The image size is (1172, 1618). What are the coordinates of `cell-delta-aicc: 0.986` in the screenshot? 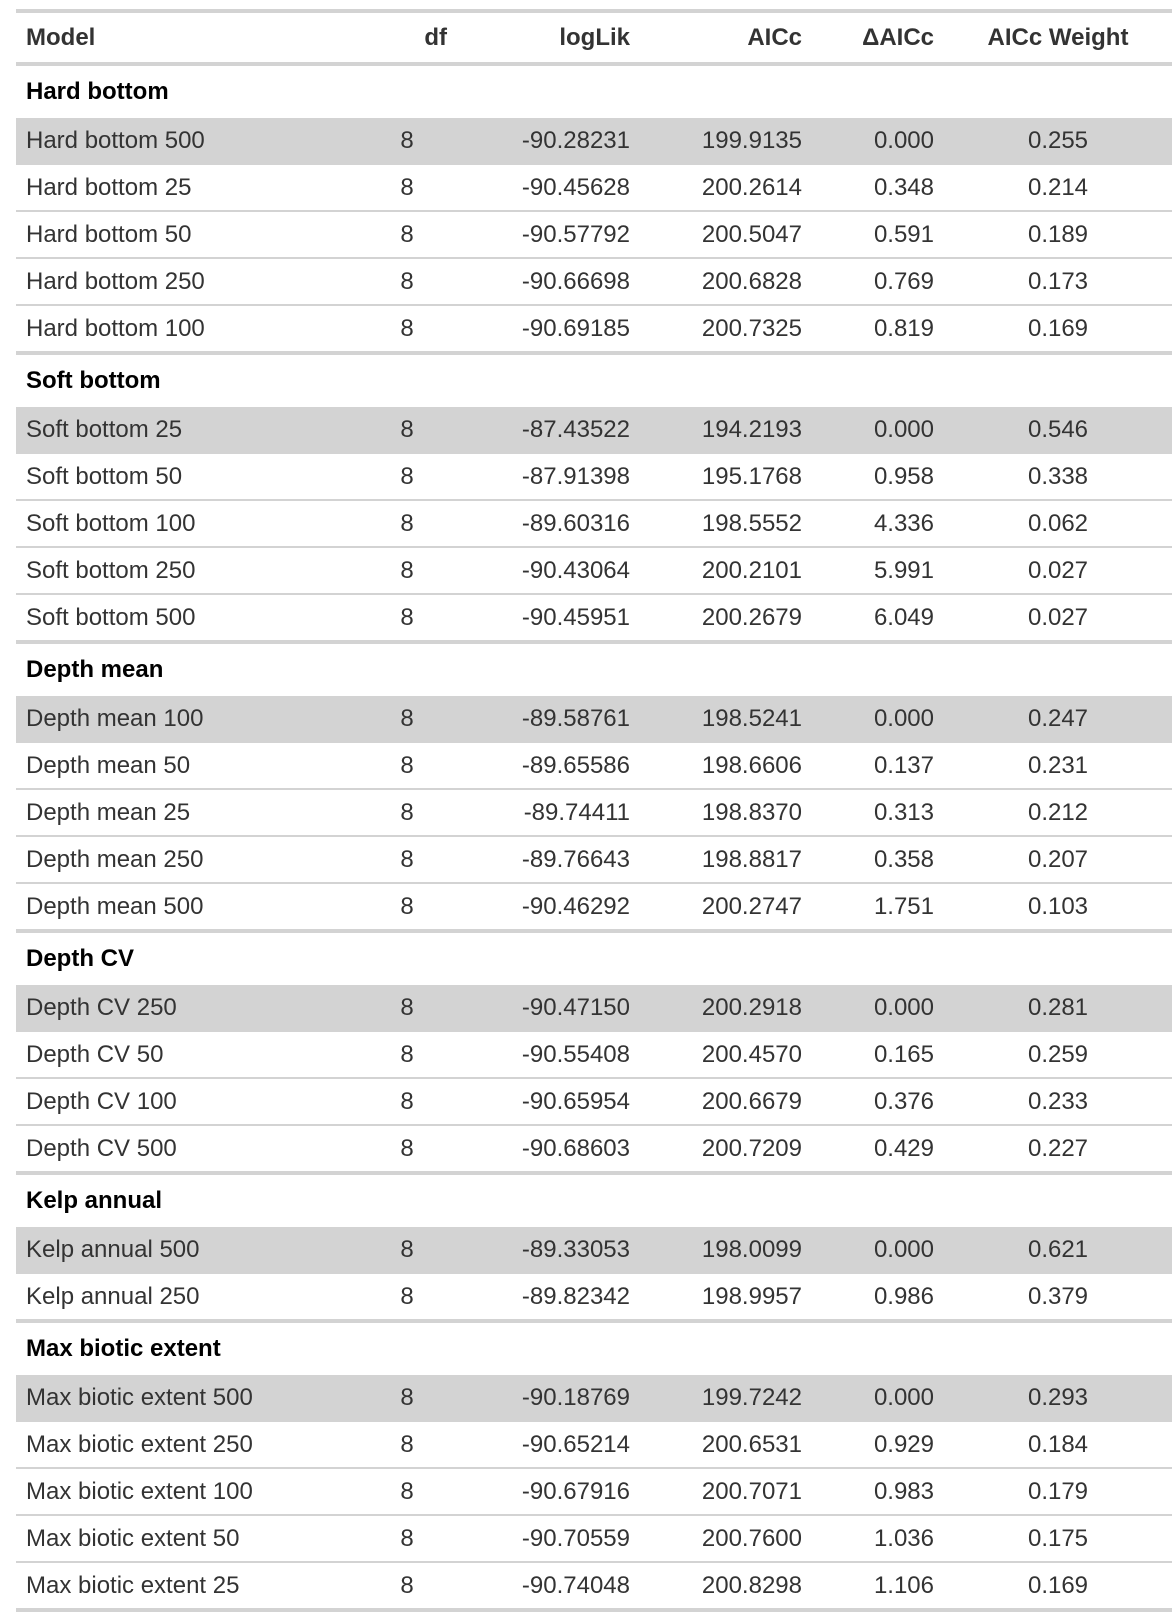 It's located at (878, 1296).